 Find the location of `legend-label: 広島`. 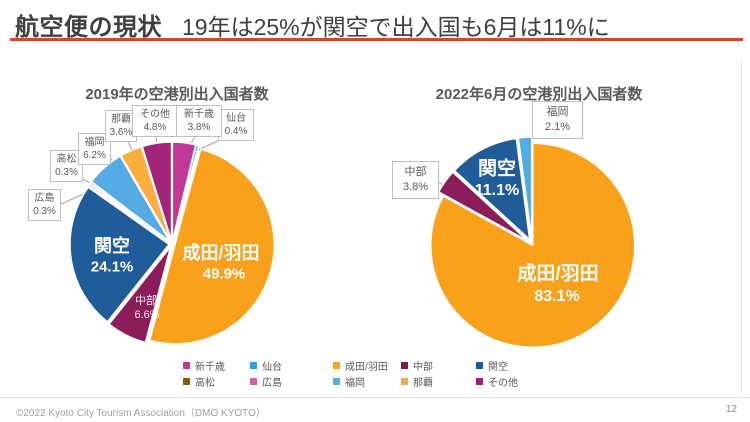

legend-label: 広島 is located at coordinates (272, 383).